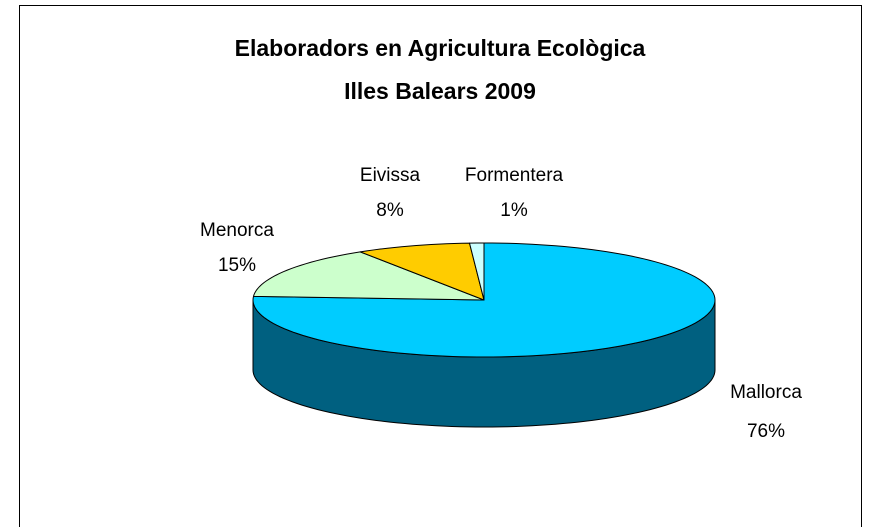 This screenshot has width=873, height=527. Describe the element at coordinates (440, 48) in the screenshot. I see `chart-title: Elaboradors en Agricultura Ecològica` at that location.